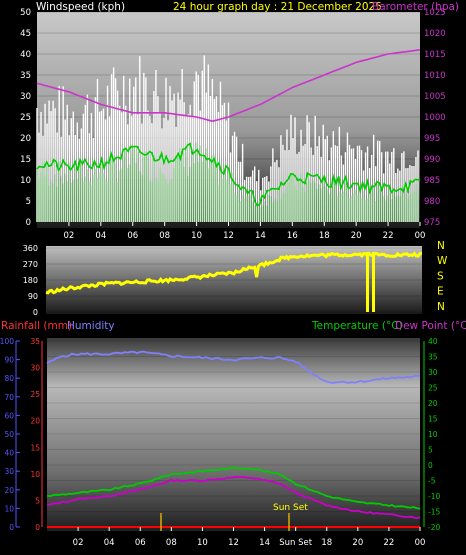 This screenshot has height=555, width=466. Describe the element at coordinates (33, 296) in the screenshot. I see `y-tick-label: 90` at that location.